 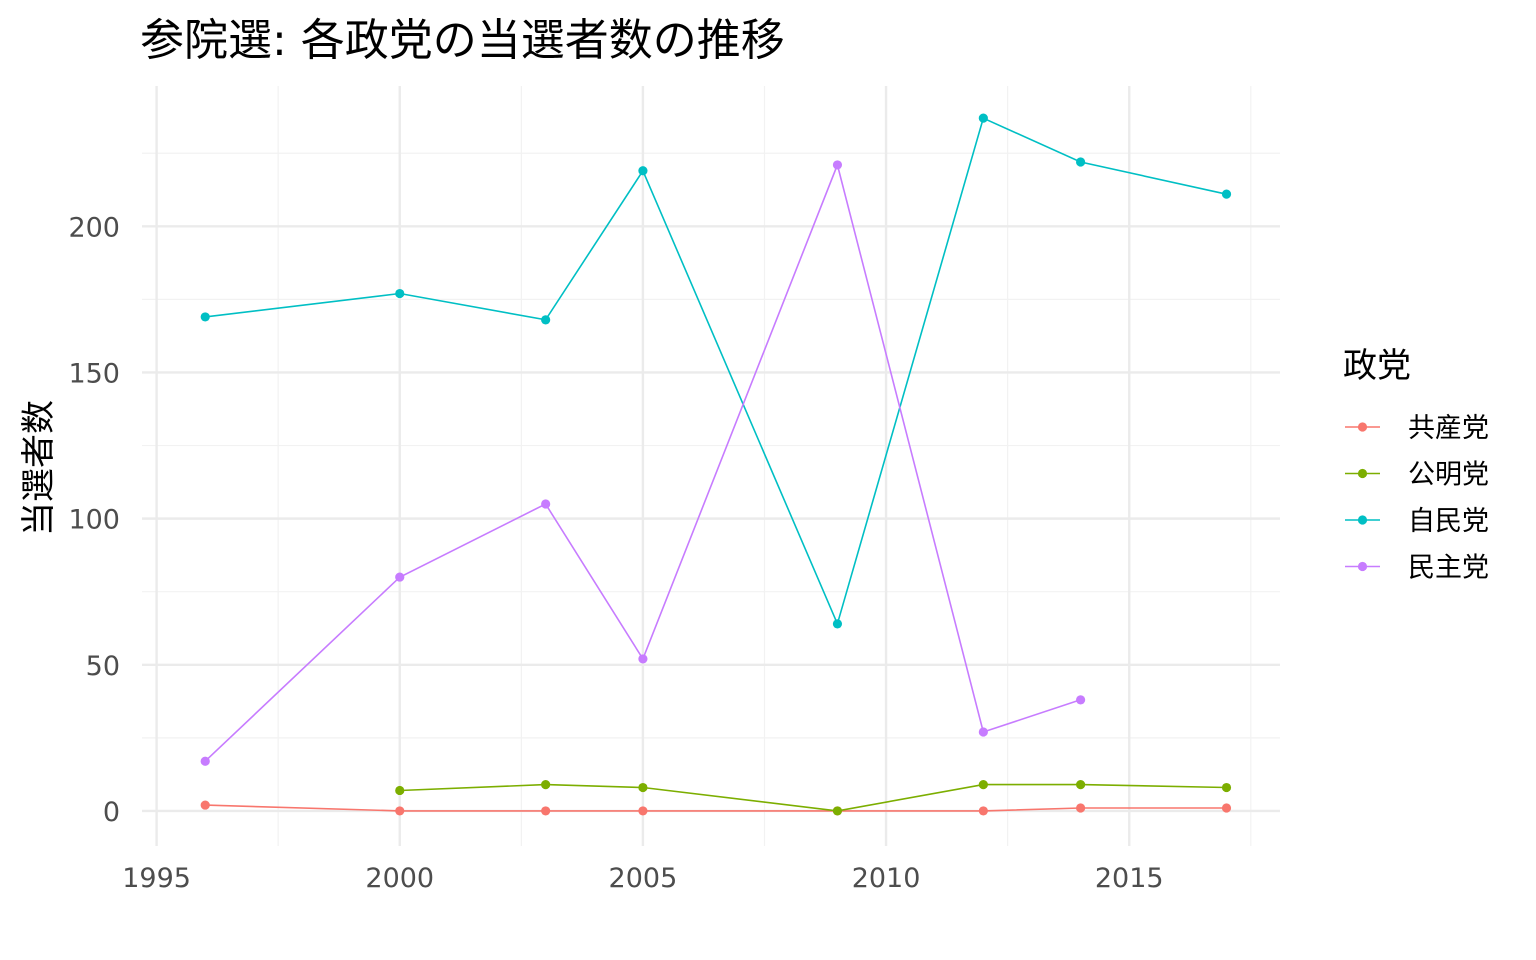 I want to click on legend-item: 共産党, so click(x=1417, y=428).